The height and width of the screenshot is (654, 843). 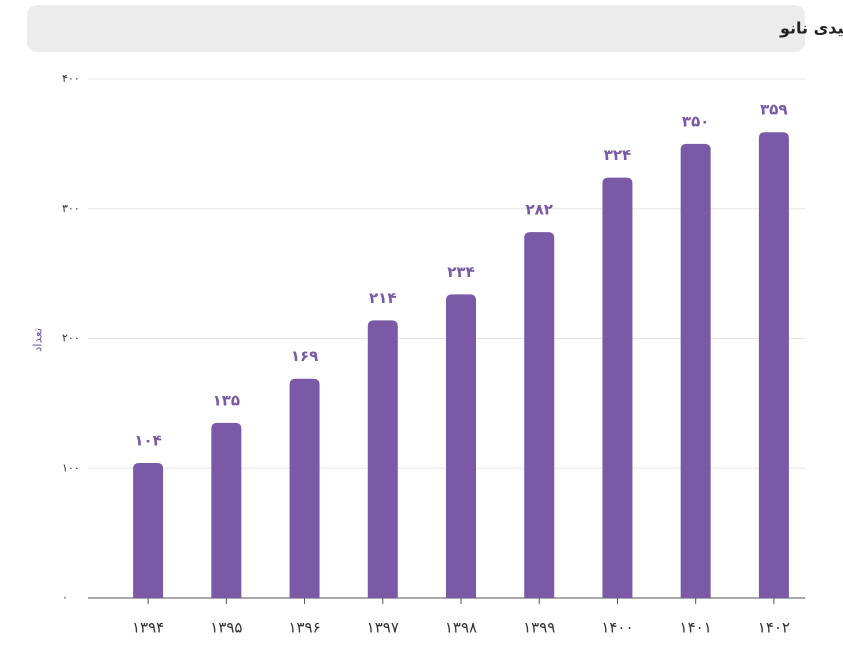 What do you see at coordinates (304, 356) in the screenshot?
I see `value-label: ۱۶۹` at bounding box center [304, 356].